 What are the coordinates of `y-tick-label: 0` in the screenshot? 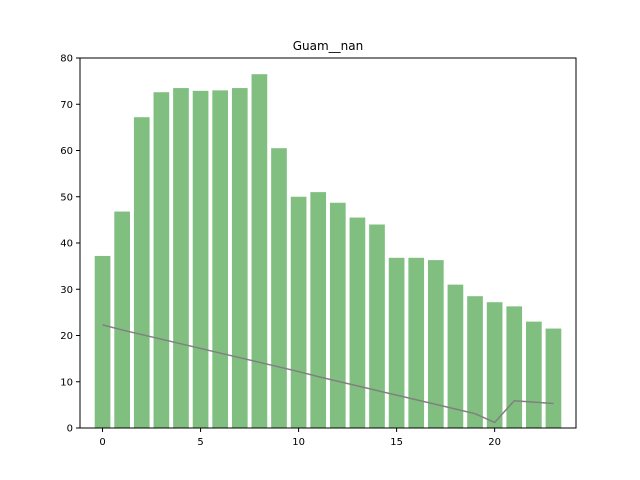 It's located at (70, 429).